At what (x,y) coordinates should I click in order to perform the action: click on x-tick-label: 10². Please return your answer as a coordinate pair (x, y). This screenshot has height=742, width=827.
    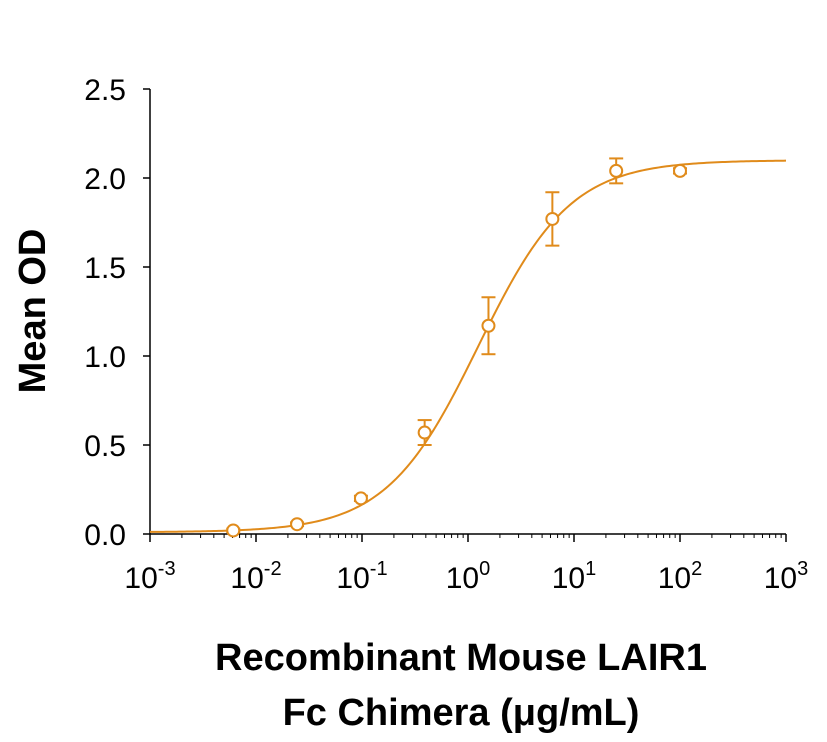
    Looking at the image, I should click on (680, 576).